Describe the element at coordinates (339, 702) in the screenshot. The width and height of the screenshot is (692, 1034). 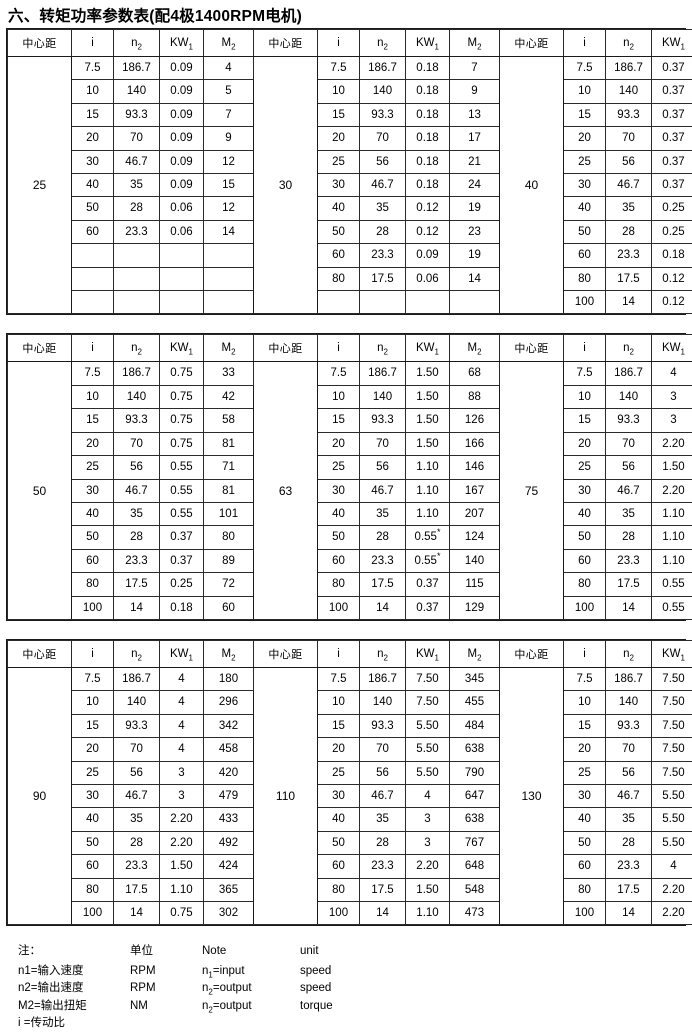
I see `cell-ratio: 10` at that location.